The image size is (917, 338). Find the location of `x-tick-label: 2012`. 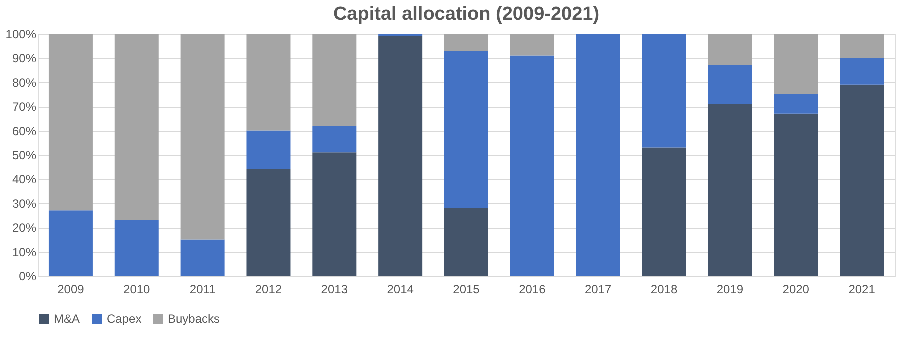

x-tick-label: 2012 is located at coordinates (268, 289).